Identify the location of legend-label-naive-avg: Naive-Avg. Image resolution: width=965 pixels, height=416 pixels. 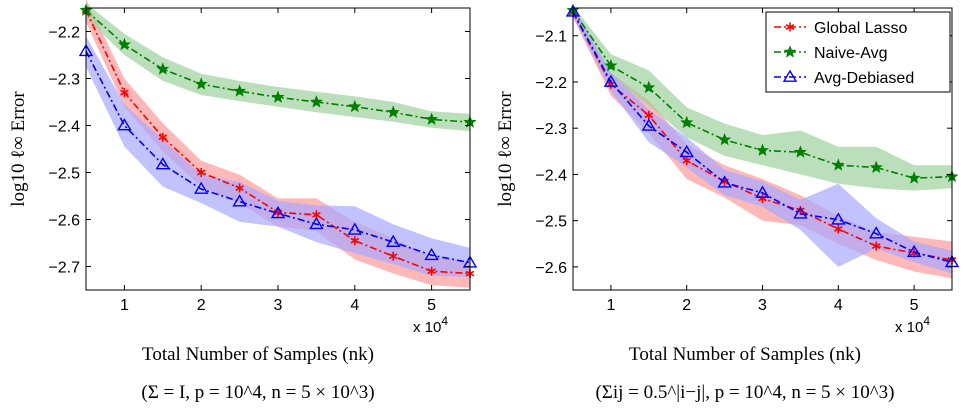
(851, 53).